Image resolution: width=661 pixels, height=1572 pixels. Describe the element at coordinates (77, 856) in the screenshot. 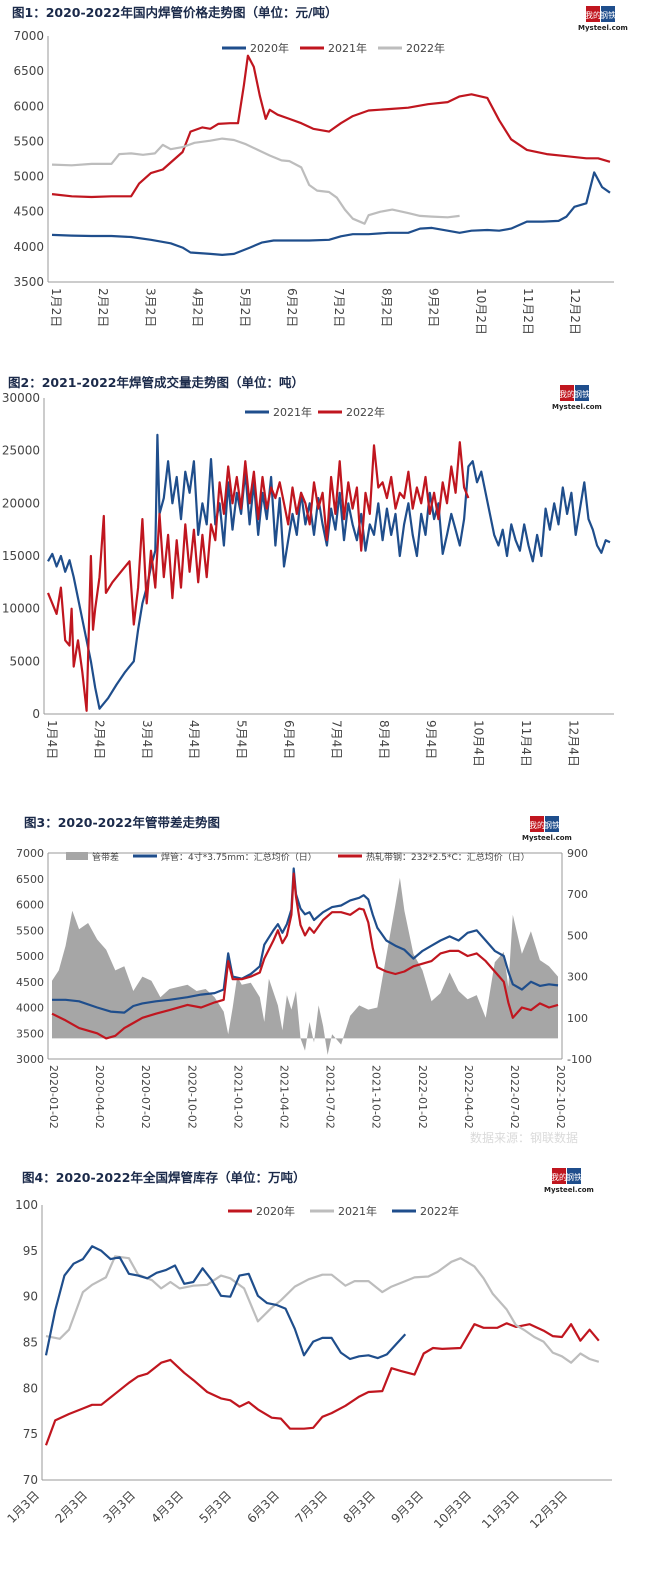

I see `legend-swatch` at that location.